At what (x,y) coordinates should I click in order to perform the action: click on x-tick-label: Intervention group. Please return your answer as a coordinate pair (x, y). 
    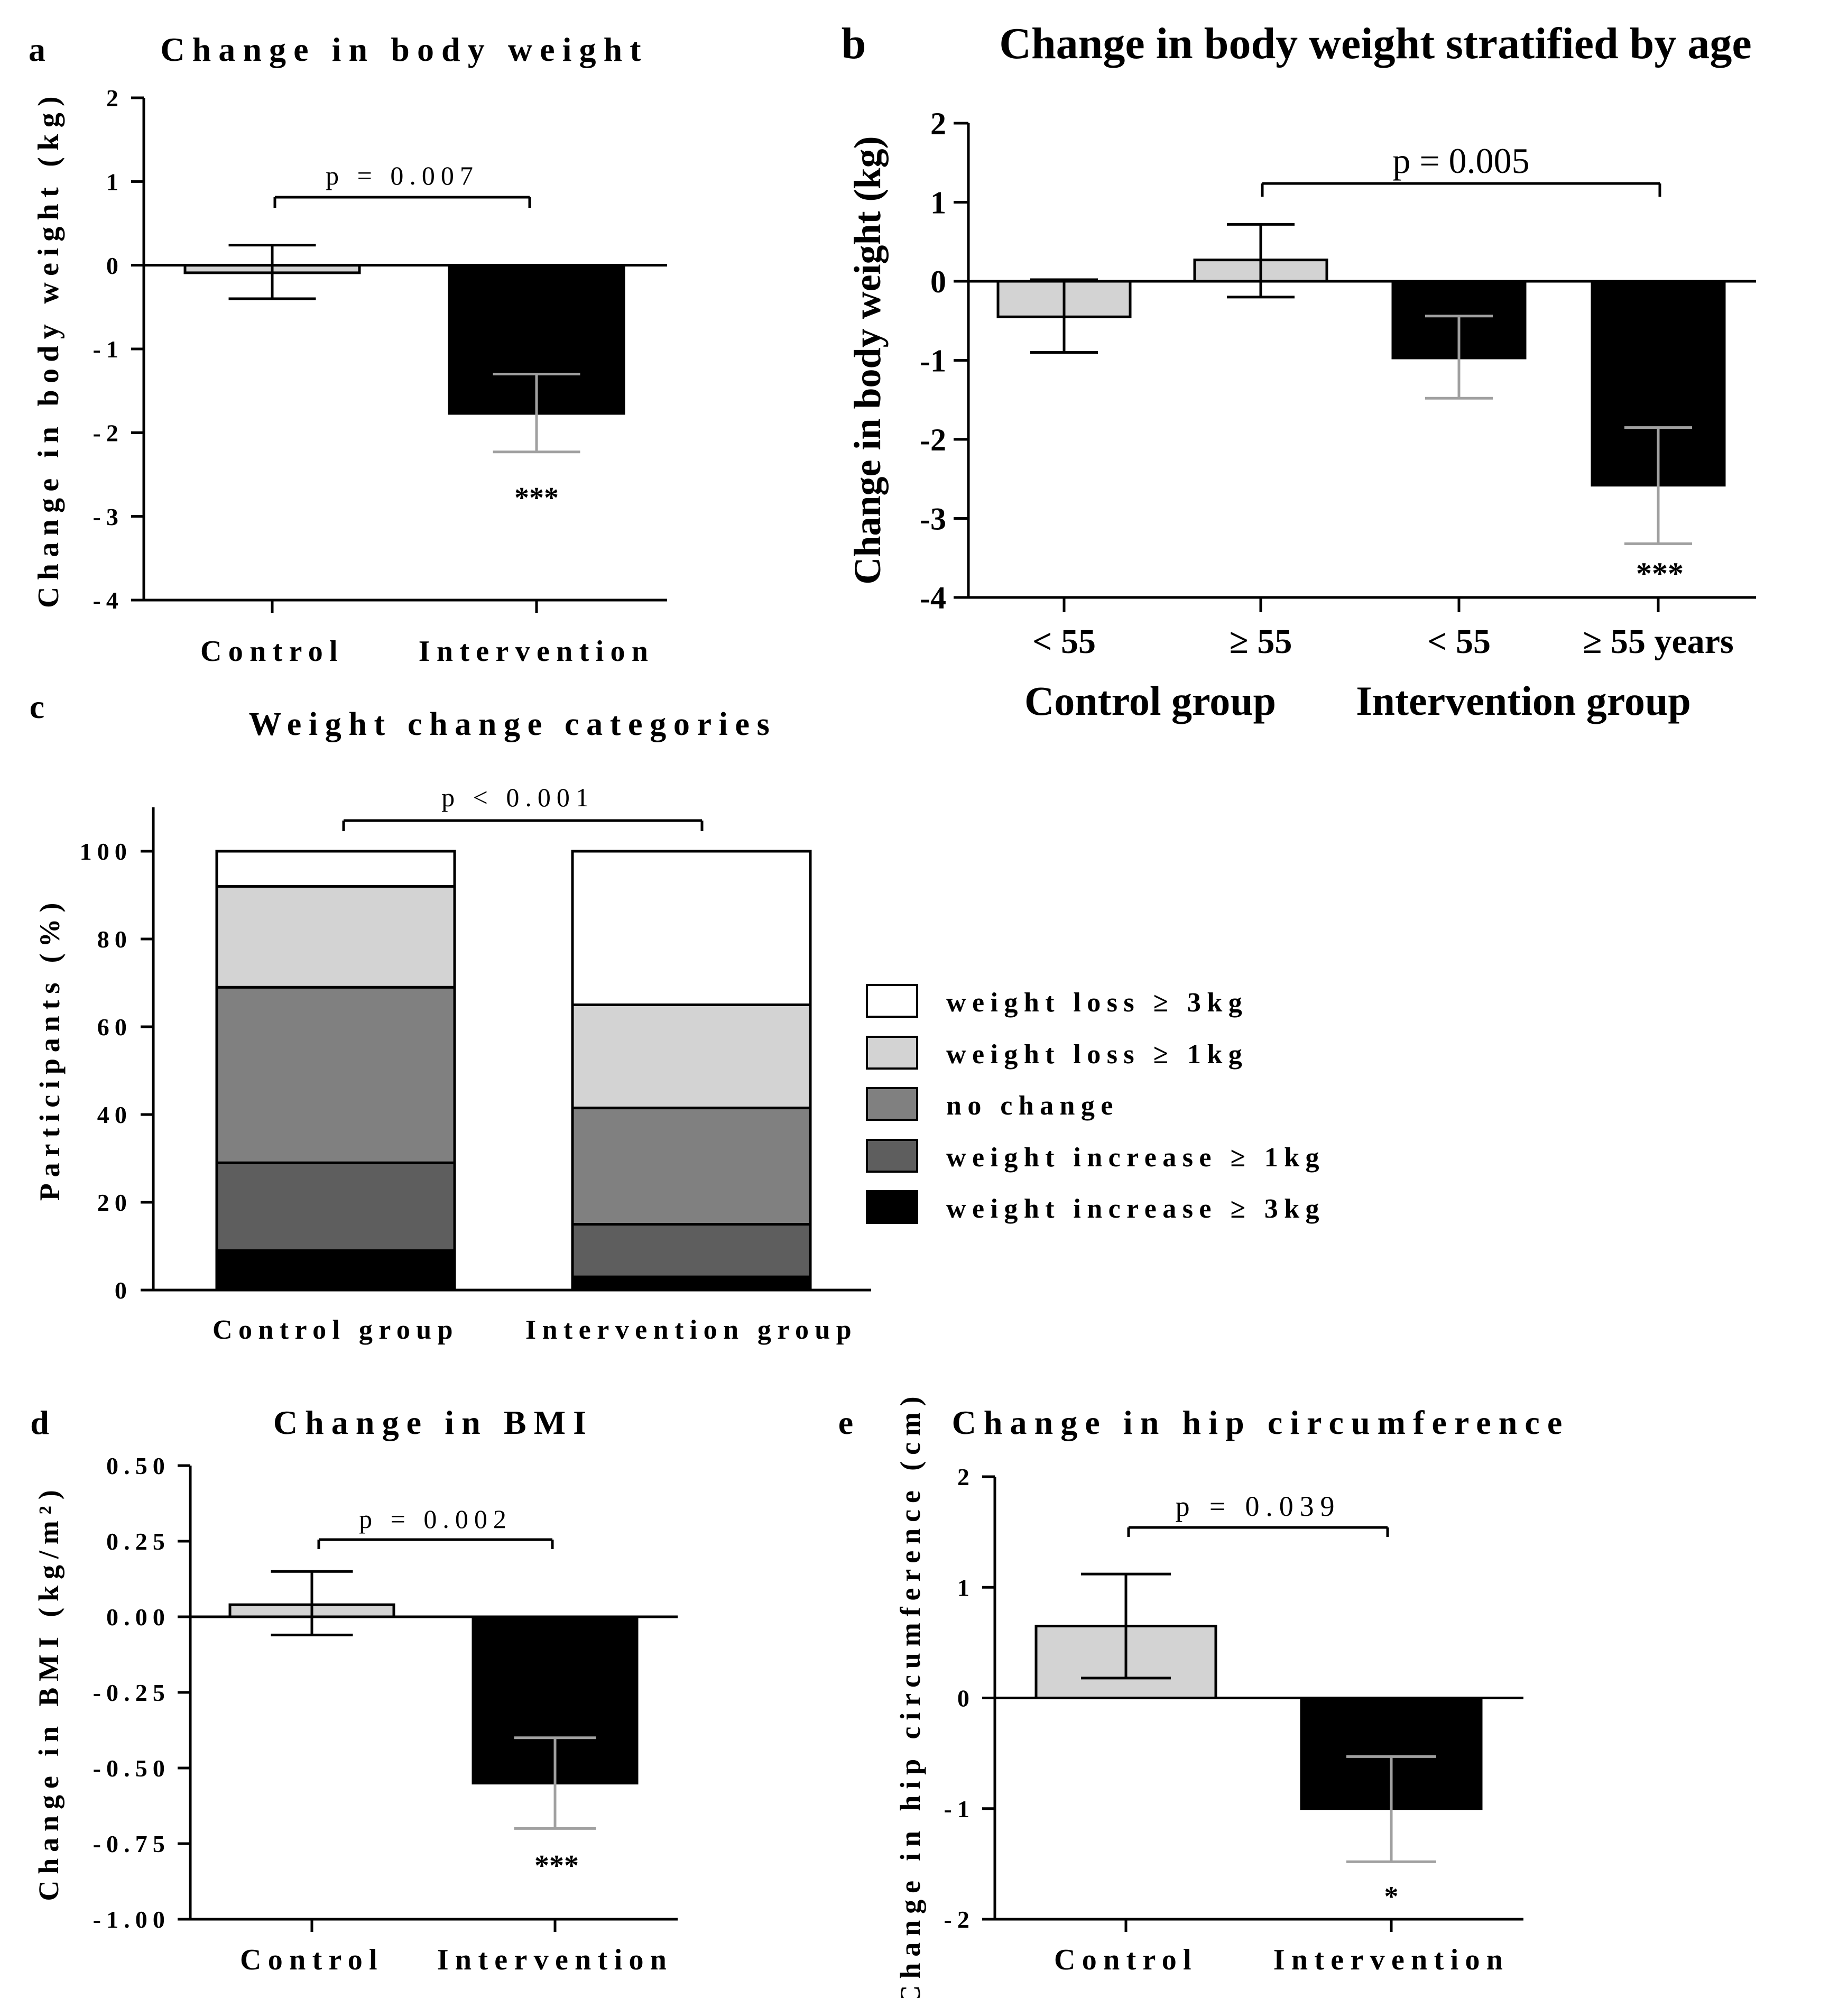
    Looking at the image, I should click on (691, 1330).